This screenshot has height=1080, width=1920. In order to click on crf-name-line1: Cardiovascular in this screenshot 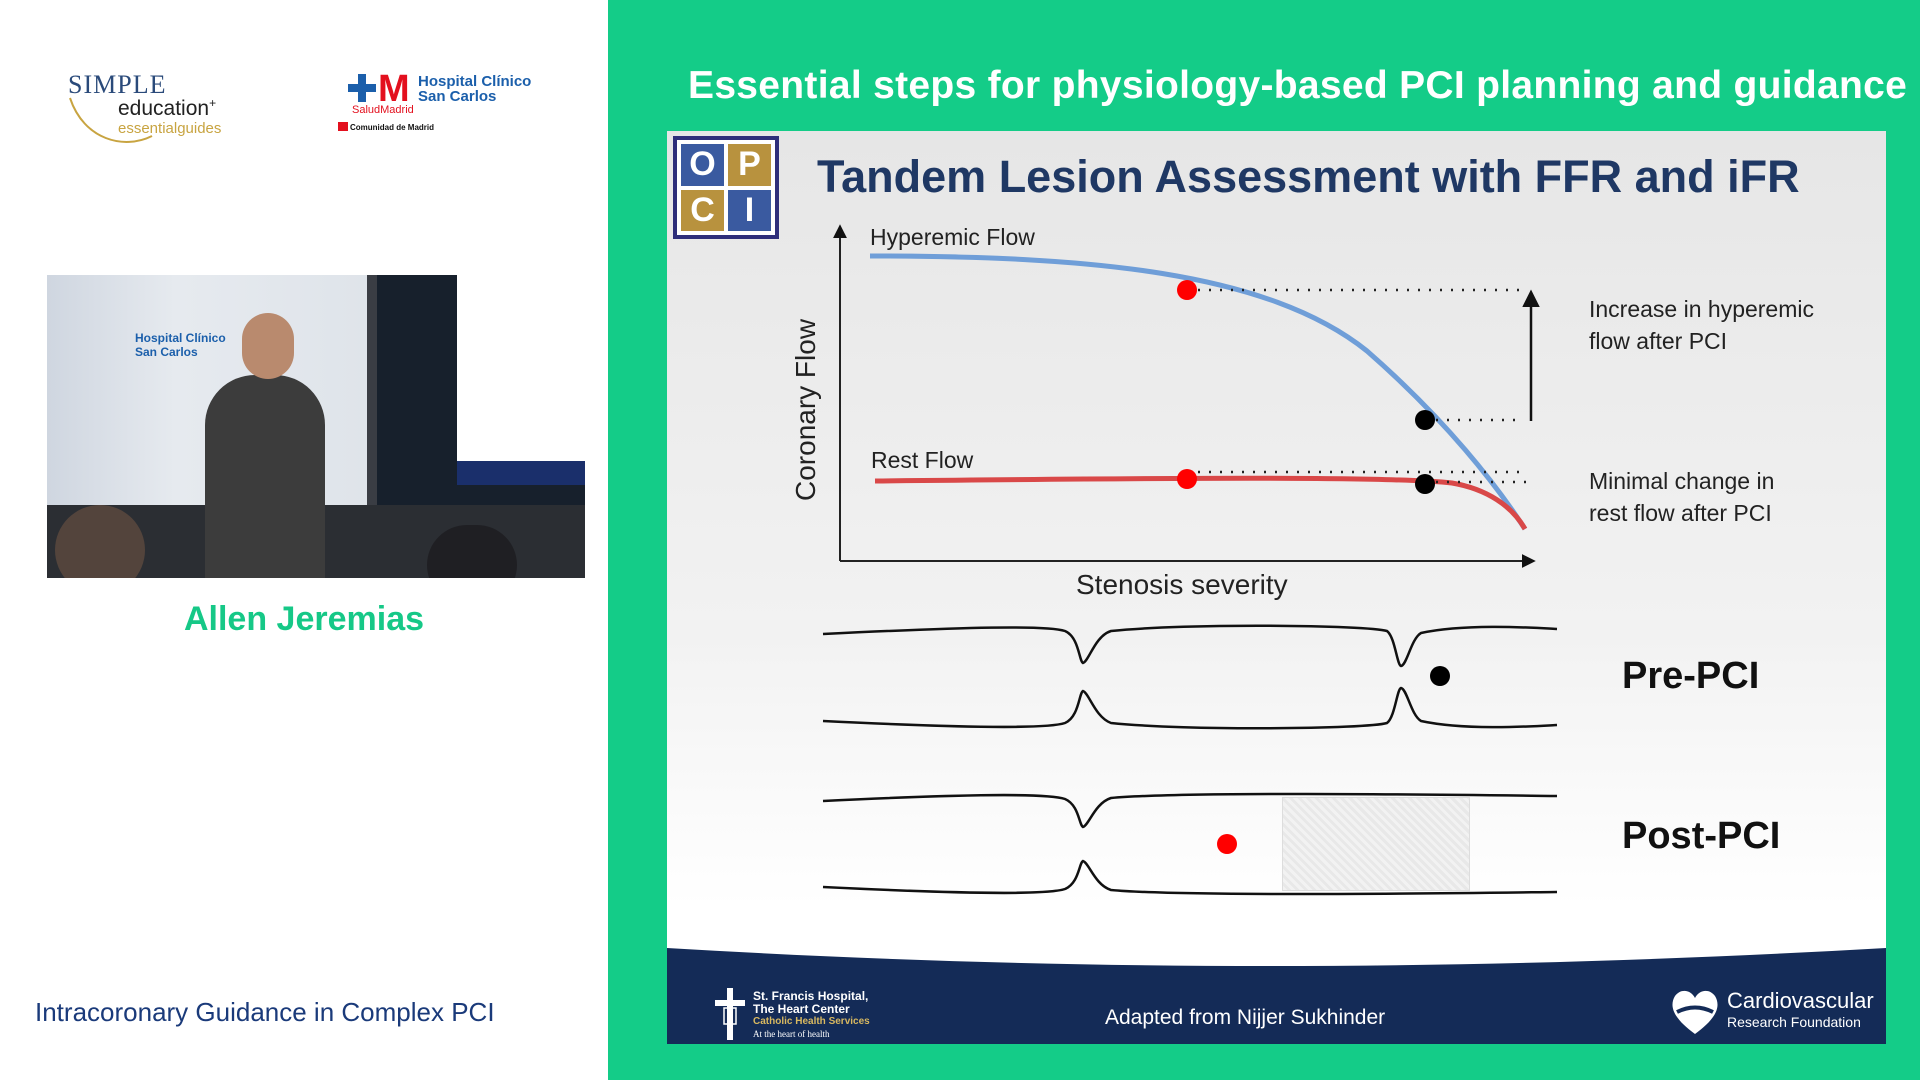, I will do `click(1800, 1000)`.